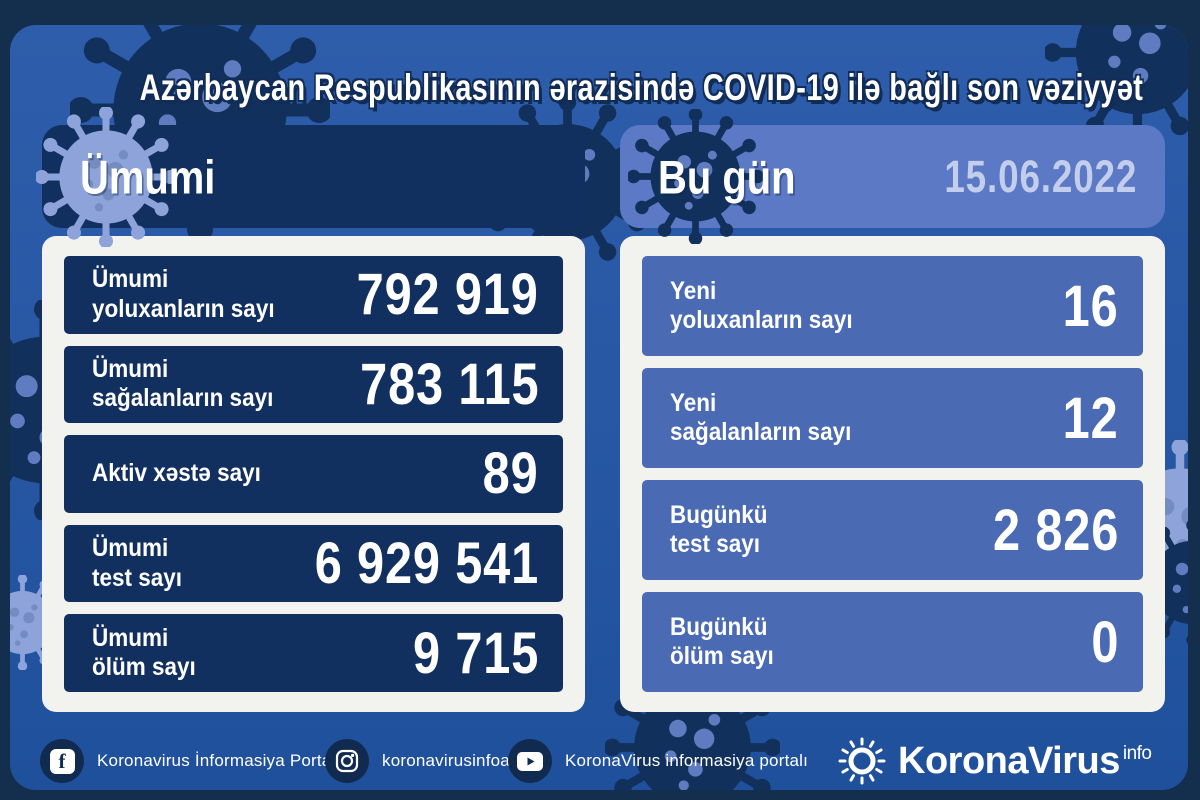 The image size is (1200, 800). What do you see at coordinates (1091, 306) in the screenshot?
I see `stat-value: 16` at bounding box center [1091, 306].